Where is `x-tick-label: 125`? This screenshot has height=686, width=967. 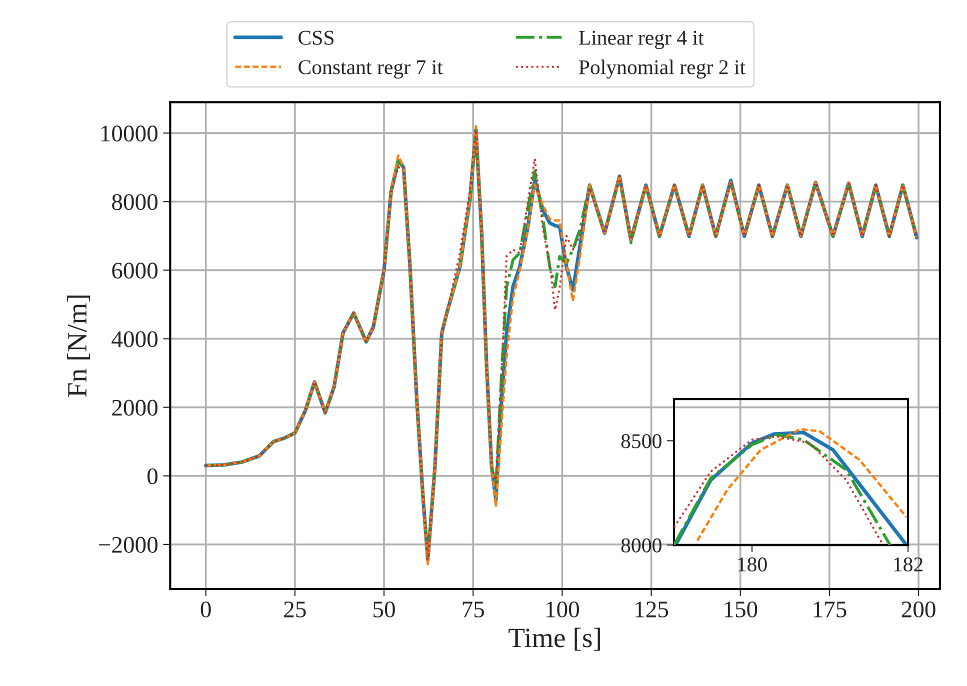 x-tick-label: 125 is located at coordinates (652, 610).